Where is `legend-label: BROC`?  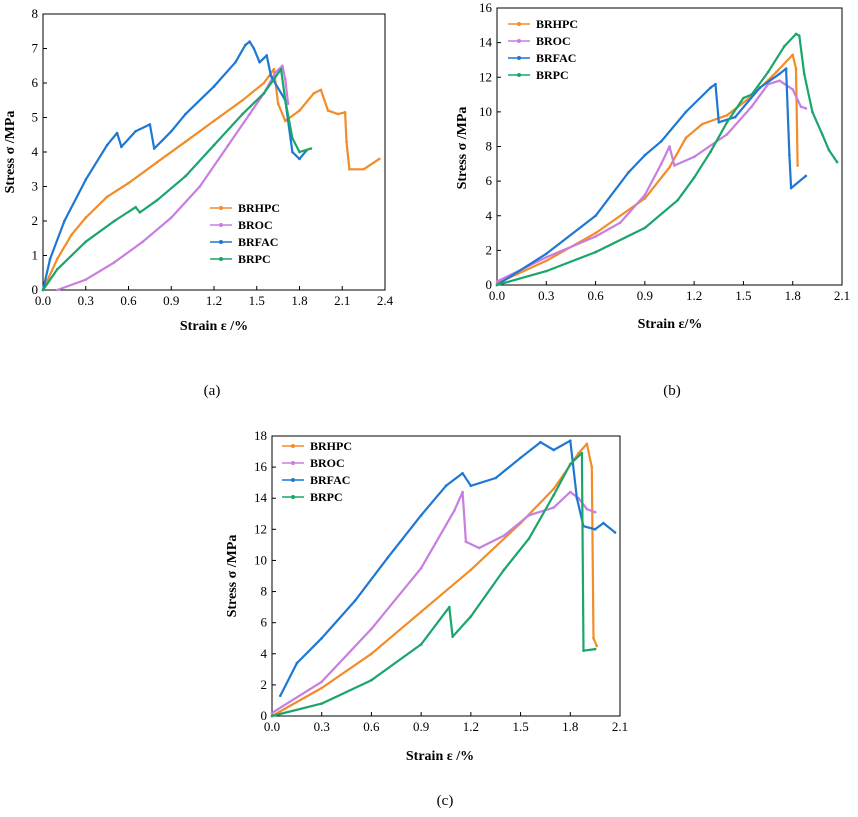
legend-label: BROC is located at coordinates (255, 225).